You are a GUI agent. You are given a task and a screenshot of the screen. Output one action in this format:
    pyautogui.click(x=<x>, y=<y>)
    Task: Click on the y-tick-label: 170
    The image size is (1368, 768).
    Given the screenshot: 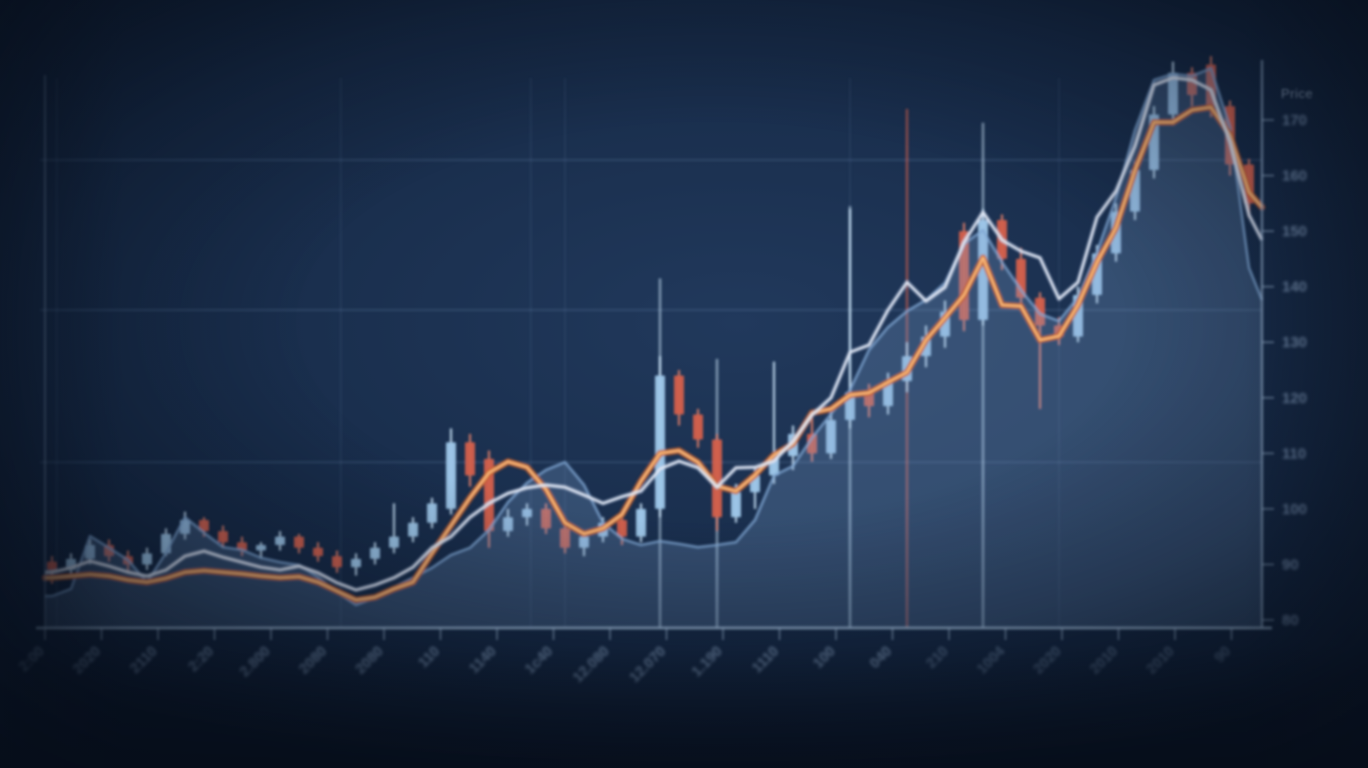 What is the action you would take?
    pyautogui.click(x=1294, y=120)
    